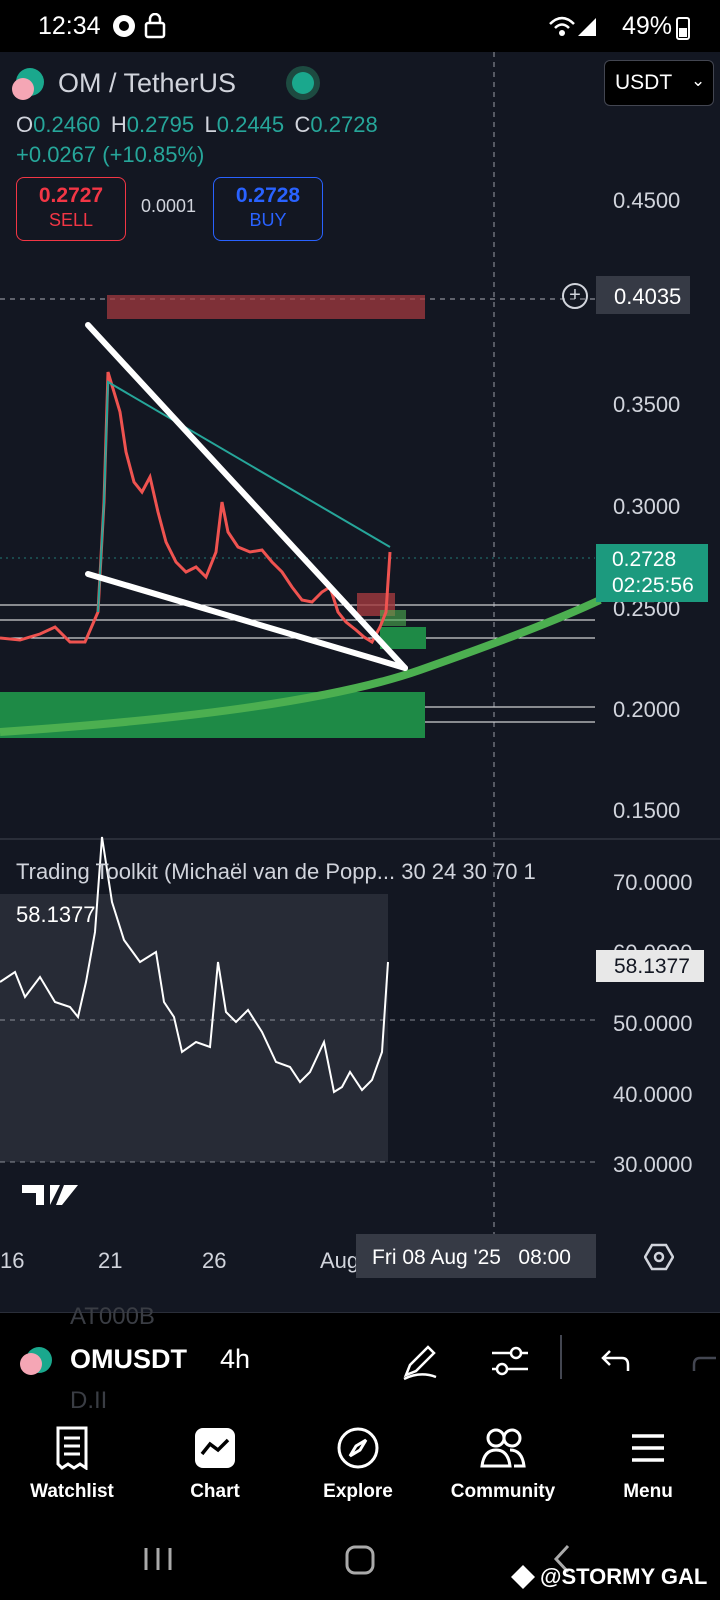 Image resolution: width=720 pixels, height=1600 pixels. What do you see at coordinates (644, 559) in the screenshot?
I see `last-price: 0.2728` at bounding box center [644, 559].